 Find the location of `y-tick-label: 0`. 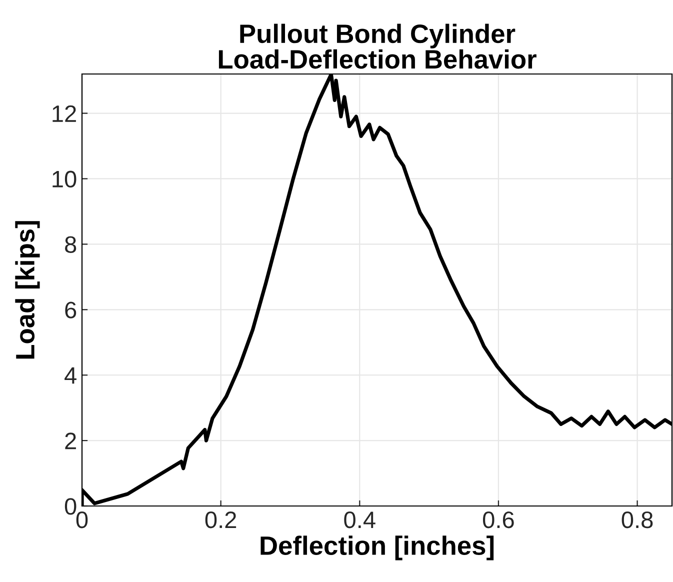

y-tick-label: 0 is located at coordinates (70, 506).